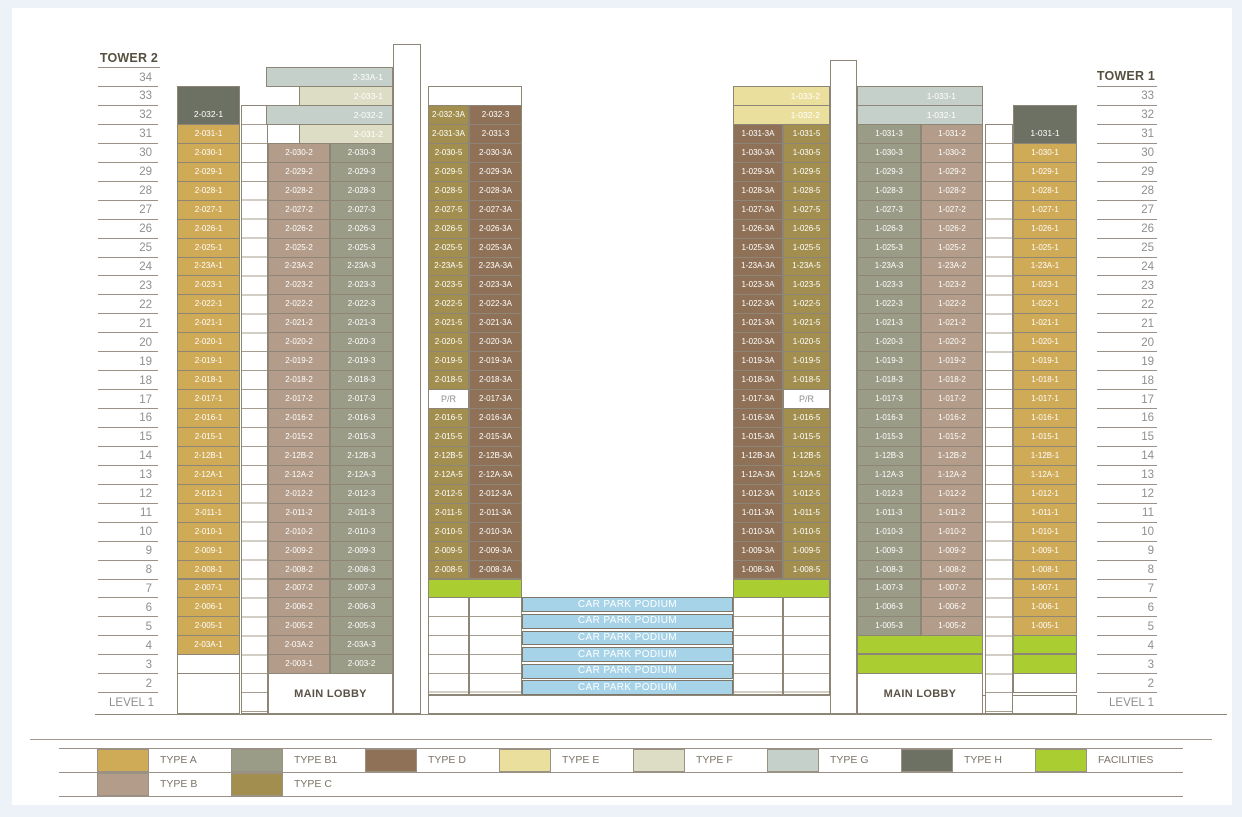 This screenshot has height=817, width=1242. Describe the element at coordinates (361, 512) in the screenshot. I see `unit-cell: 2-011-3` at that location.